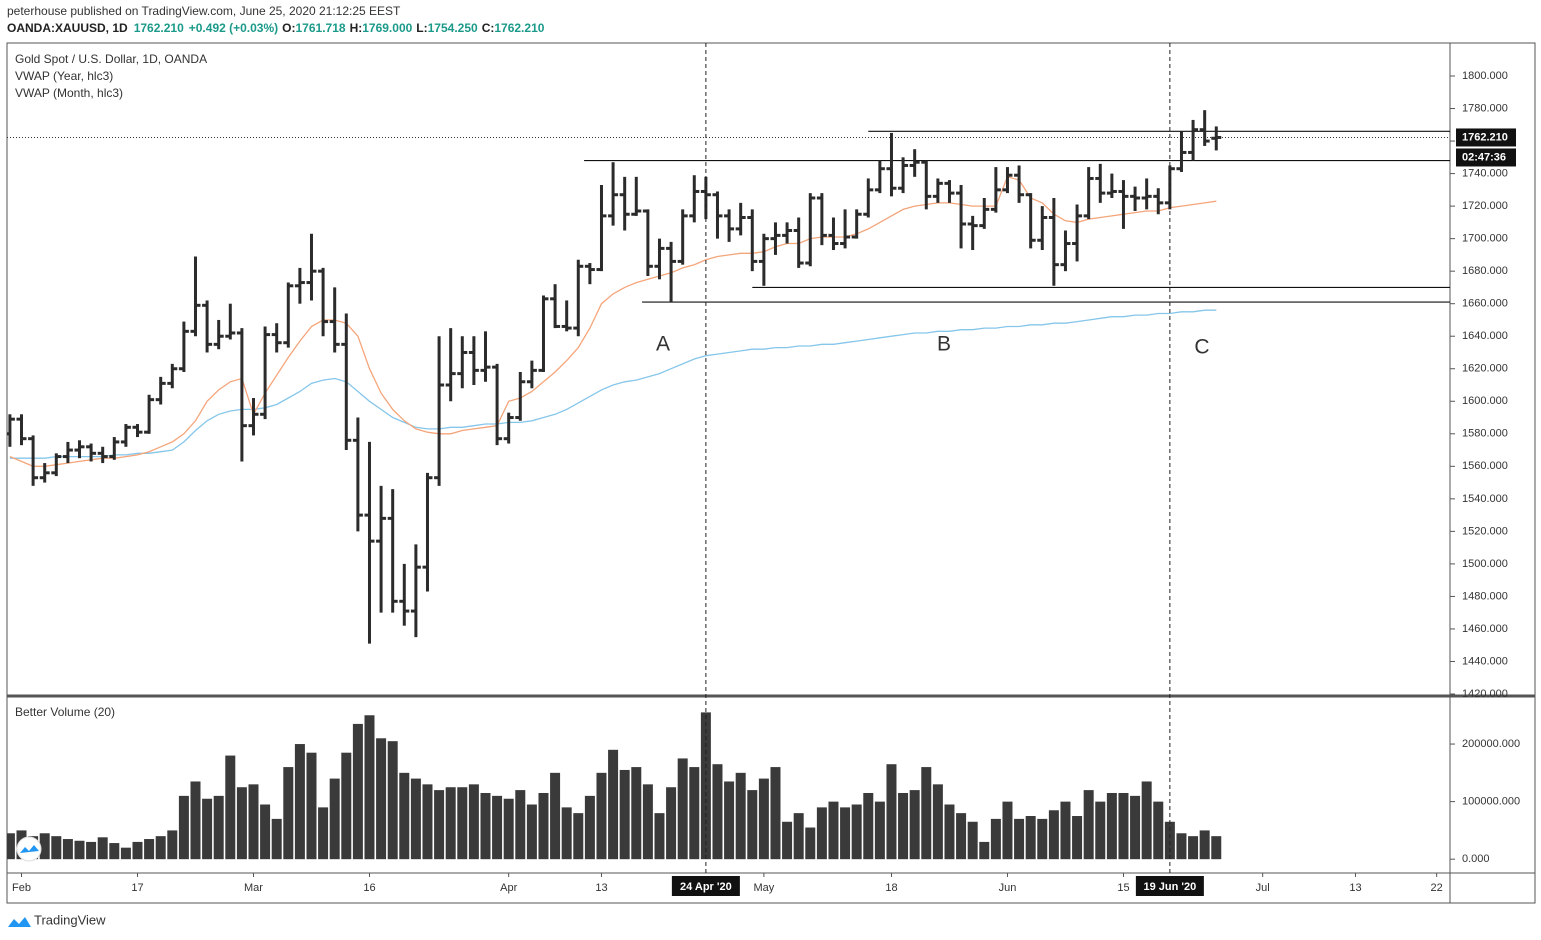  Describe the element at coordinates (1485, 434) in the screenshot. I see `y-tick-label: 1580.000` at that location.